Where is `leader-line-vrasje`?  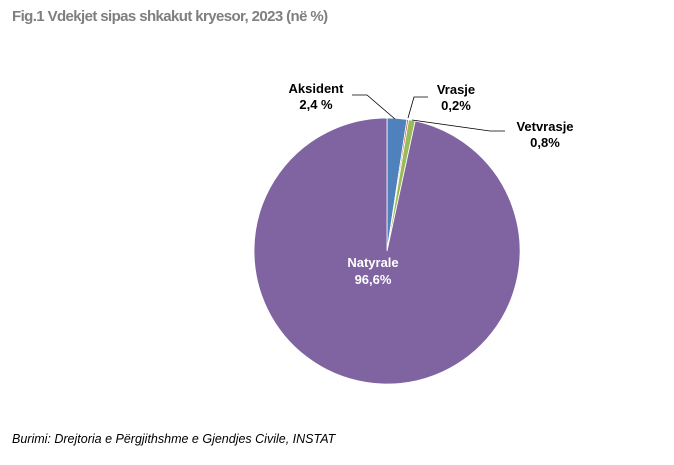
leader-line-vrasje is located at coordinates (417, 107).